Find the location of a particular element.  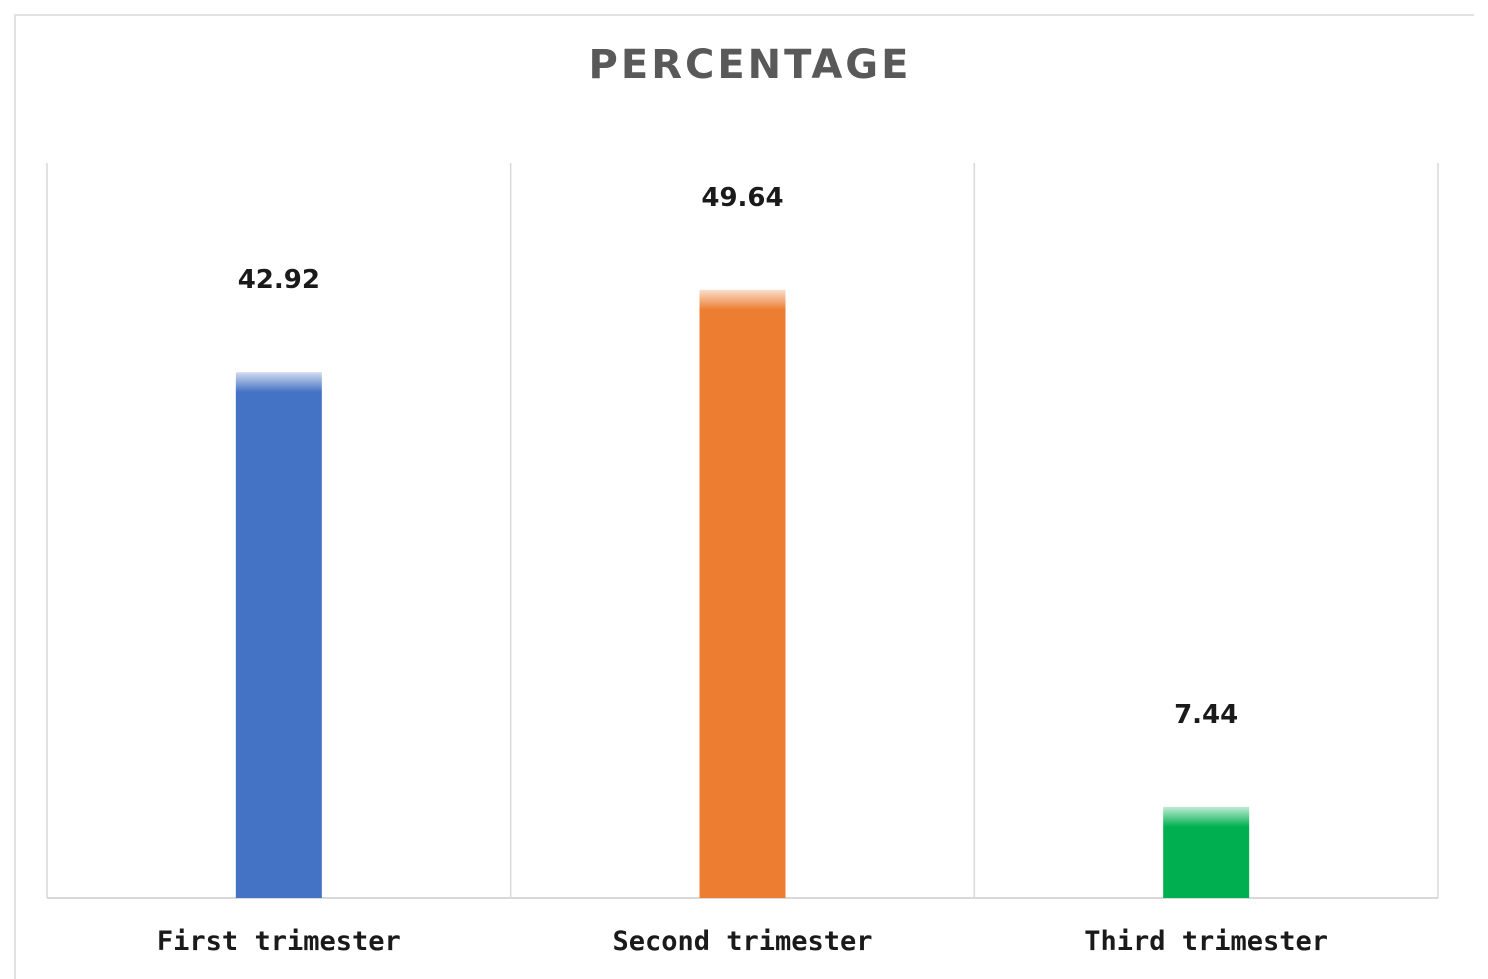

value-label: 42.92 is located at coordinates (279, 280).